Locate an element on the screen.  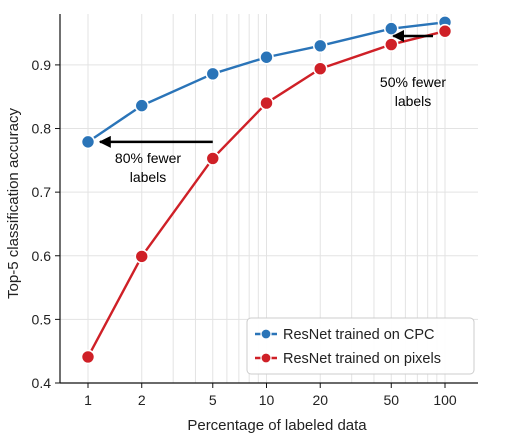
annotation-text: 80% fewer is located at coordinates (148, 158).